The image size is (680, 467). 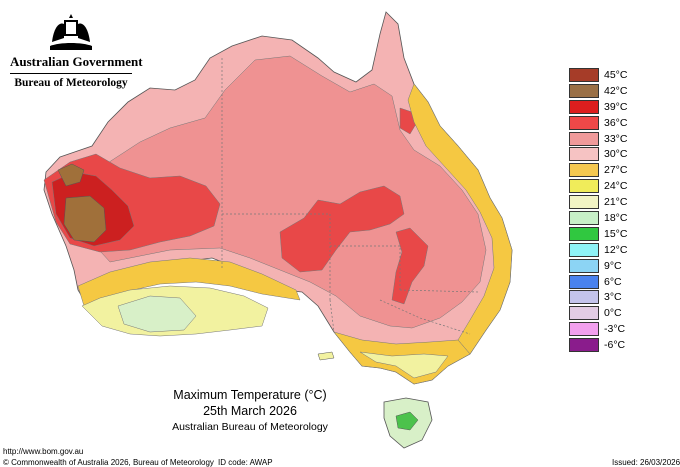 I want to click on legend-row: 24°C, so click(x=604, y=186).